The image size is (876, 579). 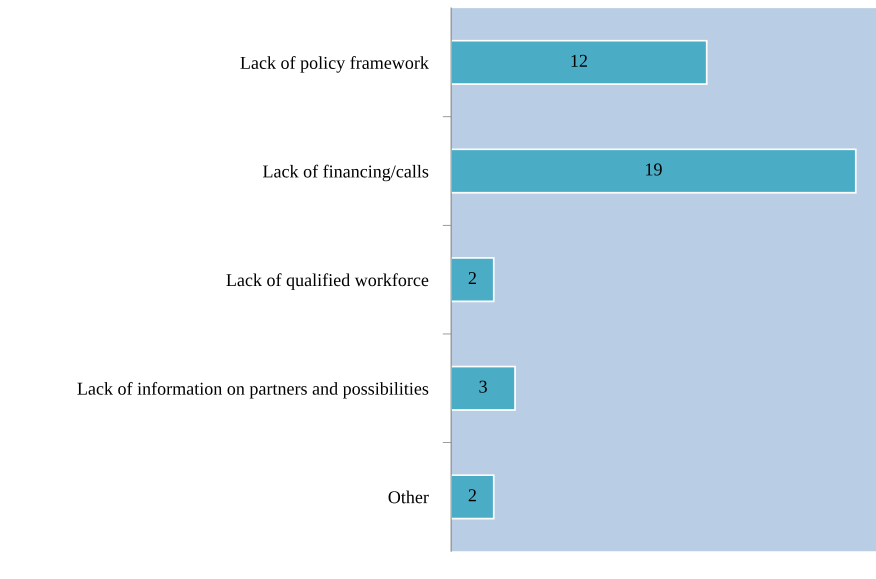 I want to click on y-tick-label: Lack of qualified workforce, so click(x=327, y=281).